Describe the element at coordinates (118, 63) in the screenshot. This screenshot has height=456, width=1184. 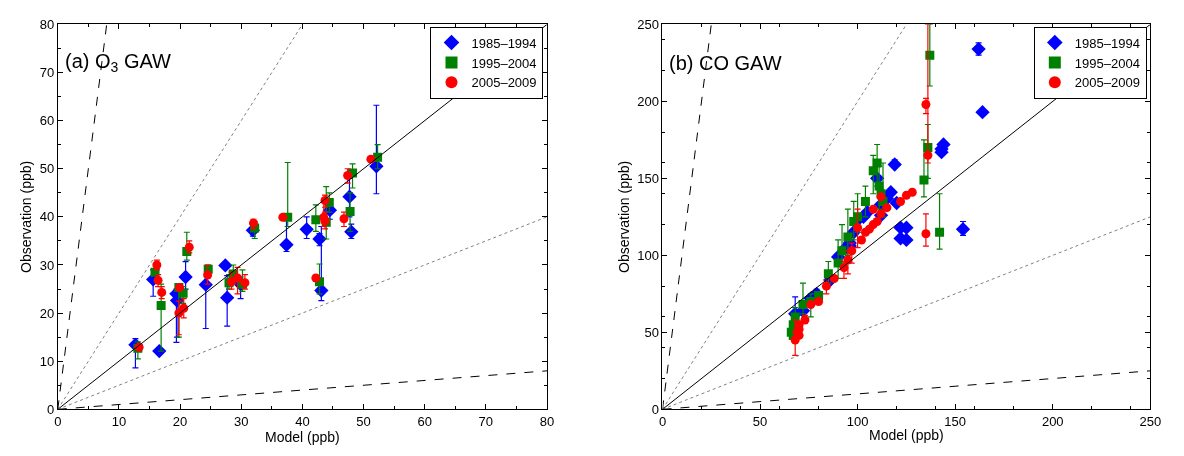
I see `text: (a) O$_{3}$ GAW` at that location.